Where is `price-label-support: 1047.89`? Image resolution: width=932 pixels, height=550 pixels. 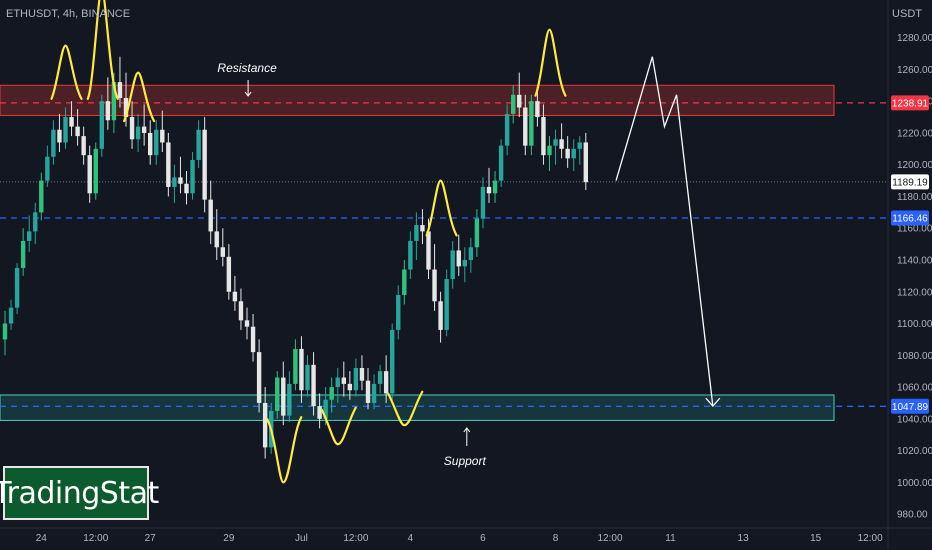
price-label-support: 1047.89 is located at coordinates (910, 406).